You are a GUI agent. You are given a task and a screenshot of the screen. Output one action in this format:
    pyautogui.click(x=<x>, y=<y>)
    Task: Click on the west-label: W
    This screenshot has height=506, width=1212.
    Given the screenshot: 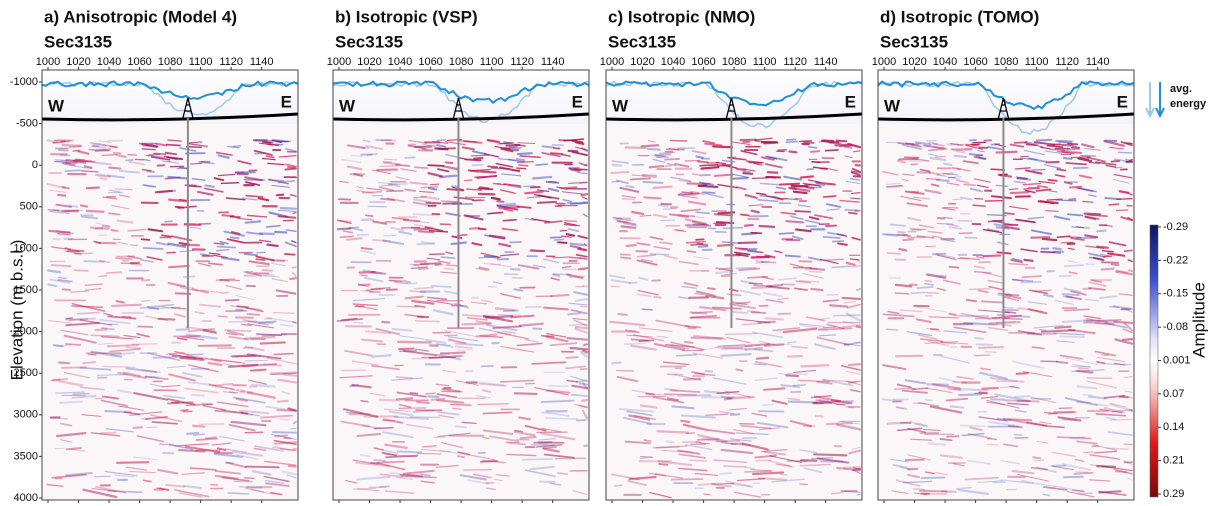 What is the action you would take?
    pyautogui.click(x=56, y=105)
    